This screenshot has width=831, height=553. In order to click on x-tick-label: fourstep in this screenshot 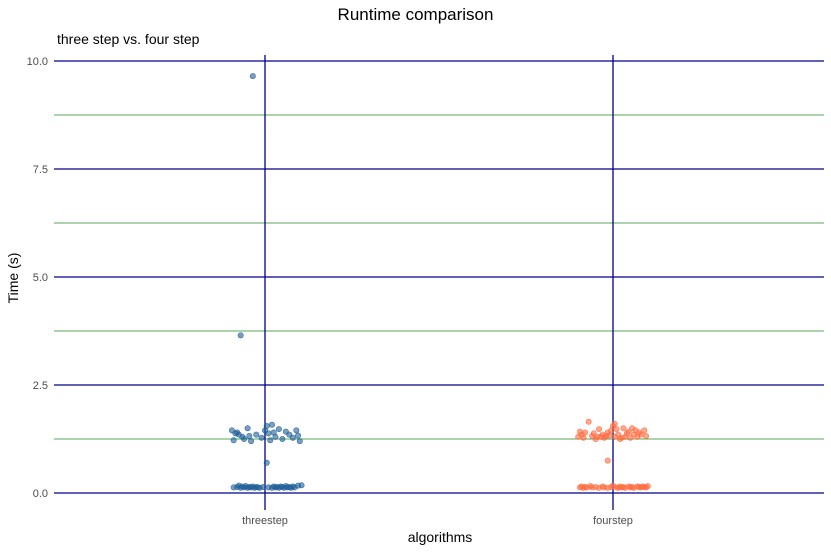, I will do `click(613, 521)`.